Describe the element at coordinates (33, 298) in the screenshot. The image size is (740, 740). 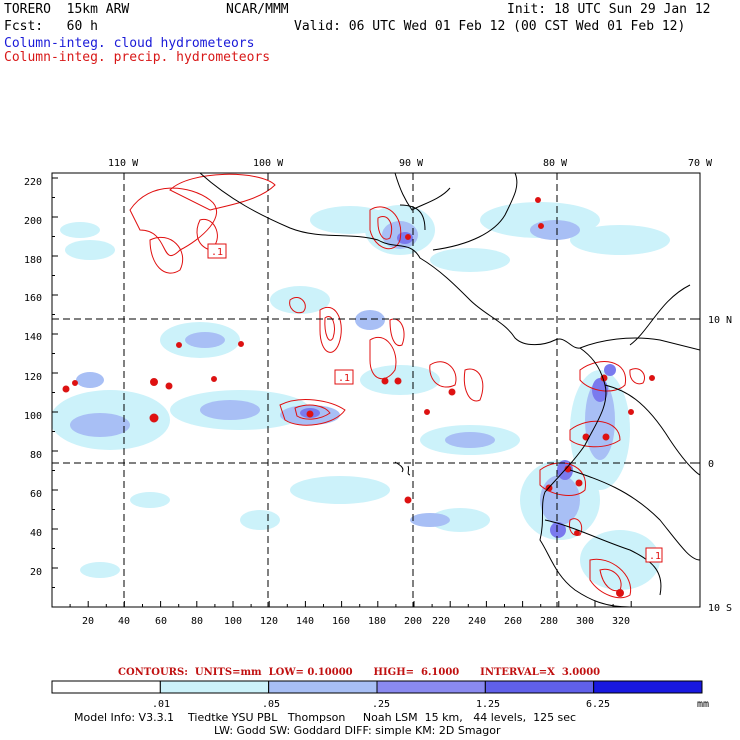
I see `left-tick-label: 160` at that location.